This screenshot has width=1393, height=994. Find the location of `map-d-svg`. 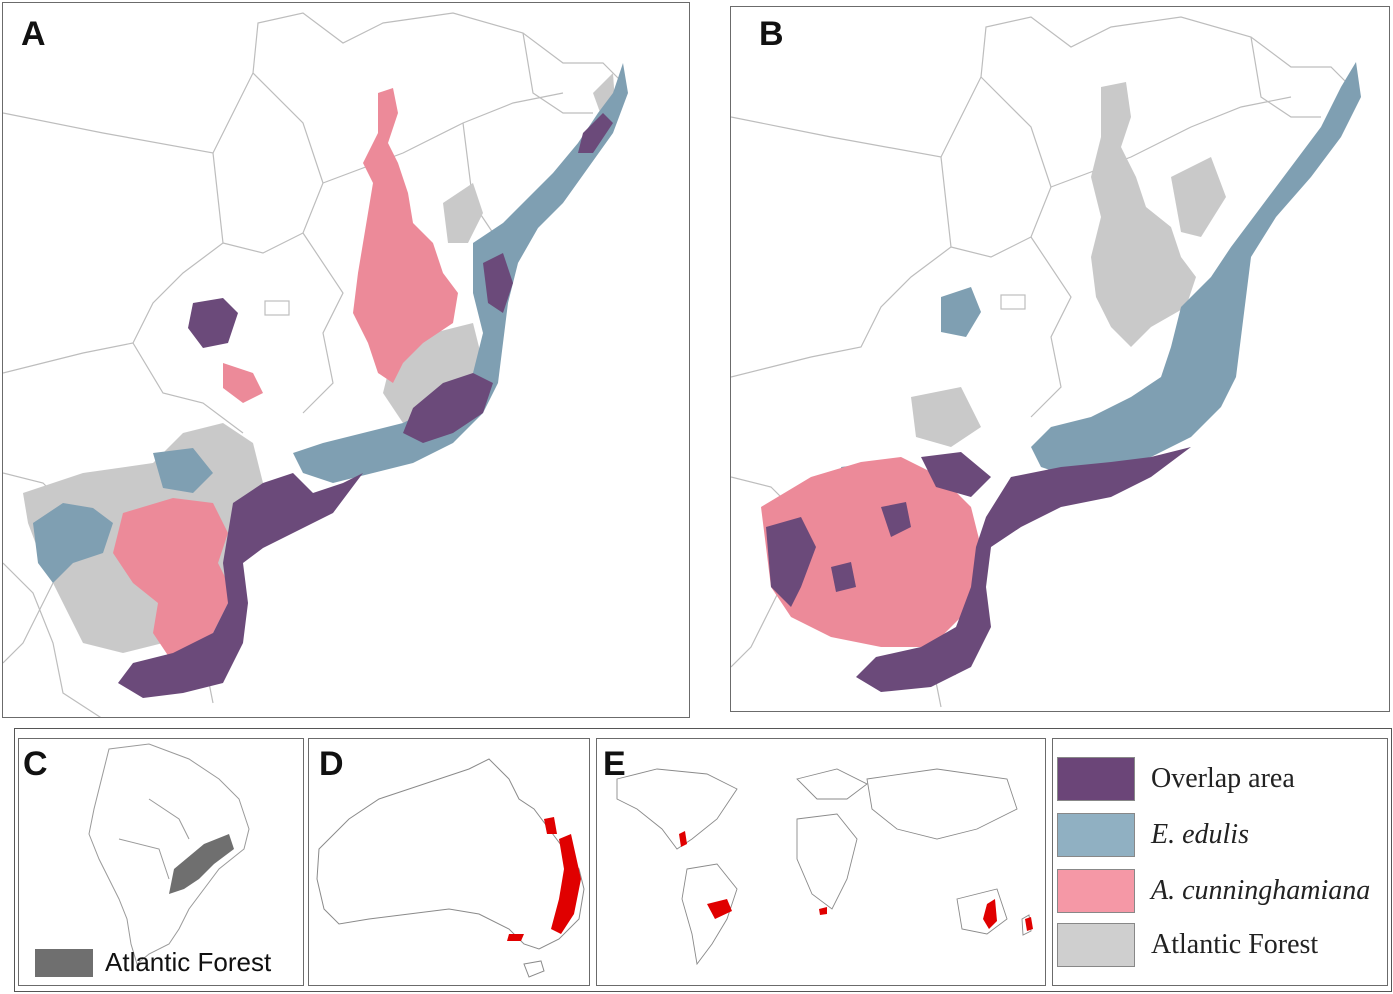

map-d-svg is located at coordinates (450, 868).